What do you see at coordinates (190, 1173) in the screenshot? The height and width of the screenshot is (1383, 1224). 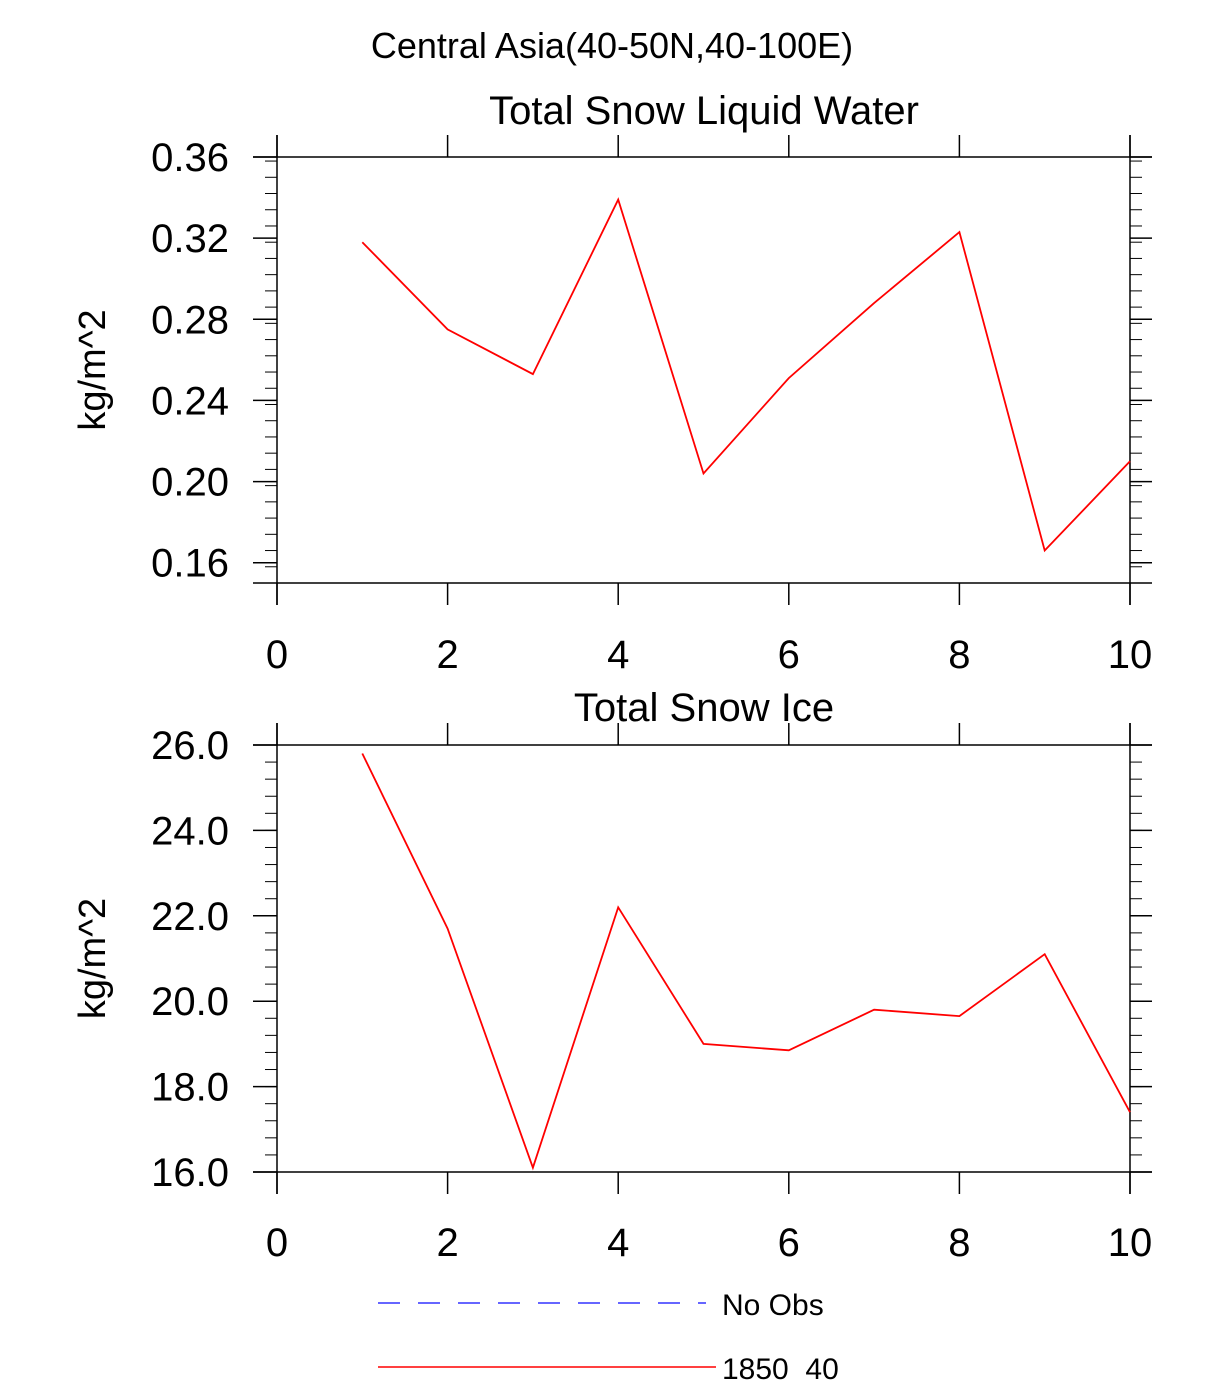 I see `y-tick-label: 16.0` at bounding box center [190, 1173].